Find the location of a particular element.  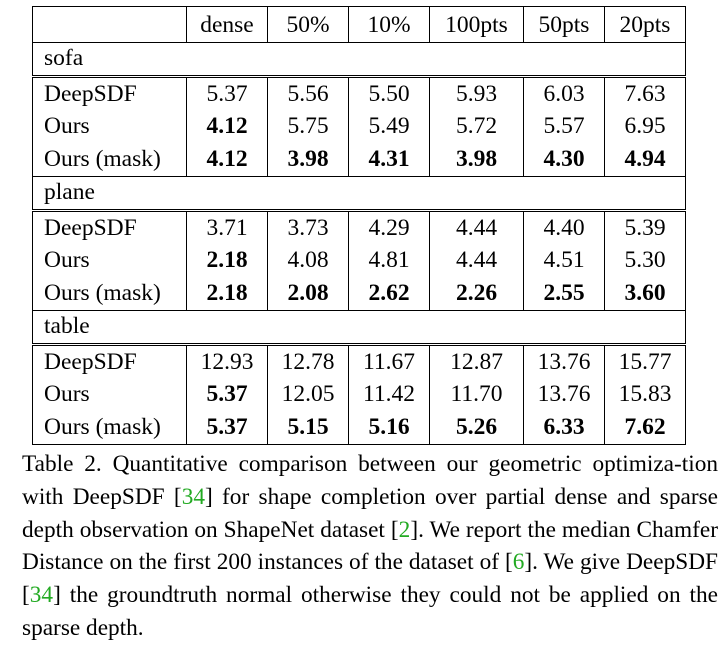

citation-link: 2 is located at coordinates (404, 529).